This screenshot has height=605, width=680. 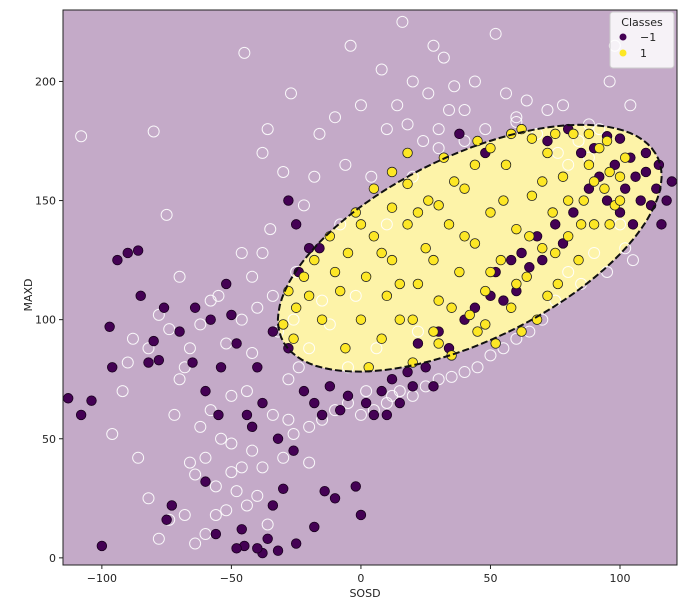 What do you see at coordinates (620, 578) in the screenshot?
I see `x-tick-label: 100` at bounding box center [620, 578].